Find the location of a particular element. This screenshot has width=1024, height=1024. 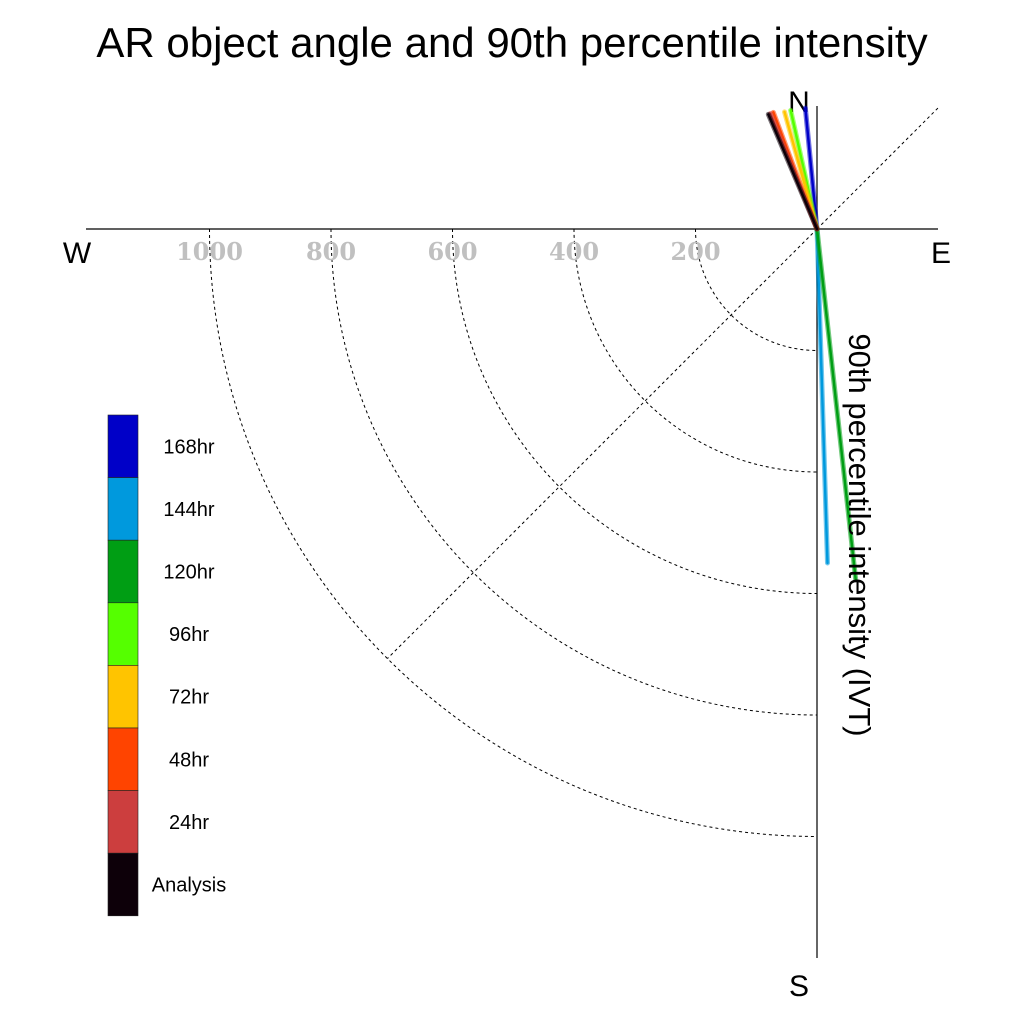

vector-144hr is located at coordinates (822, 396).